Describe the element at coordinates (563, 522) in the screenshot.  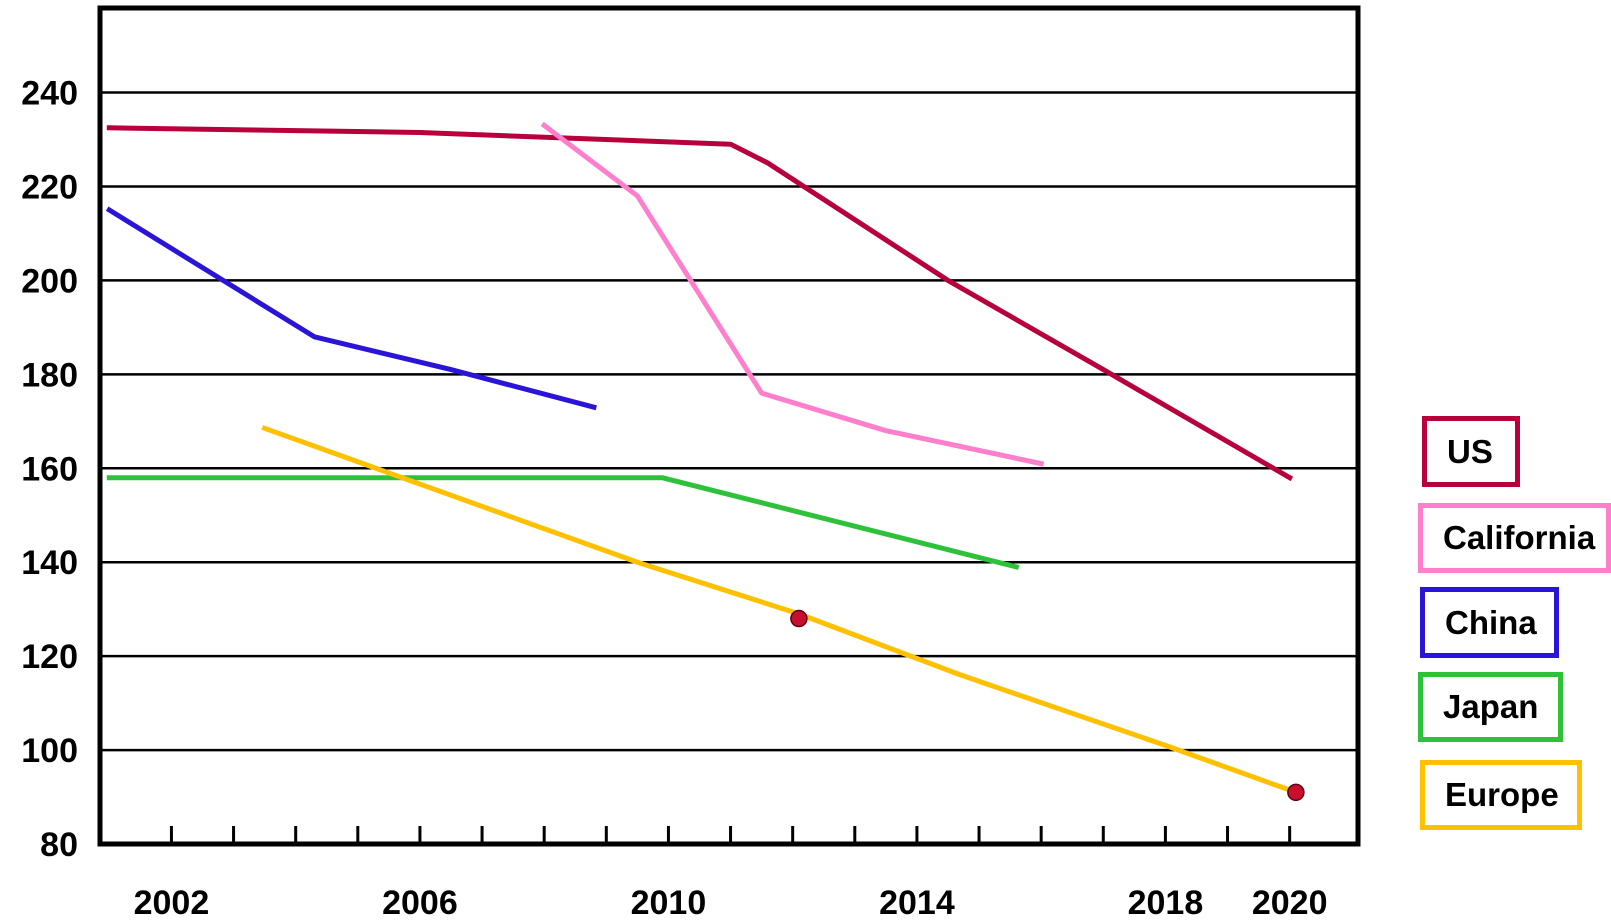
I see `series-line-japan` at that location.